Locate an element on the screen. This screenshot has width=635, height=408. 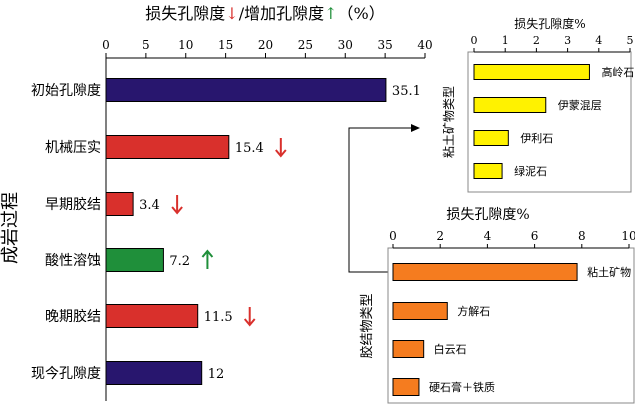
cement-category-label: 方解石 is located at coordinates (473, 311).